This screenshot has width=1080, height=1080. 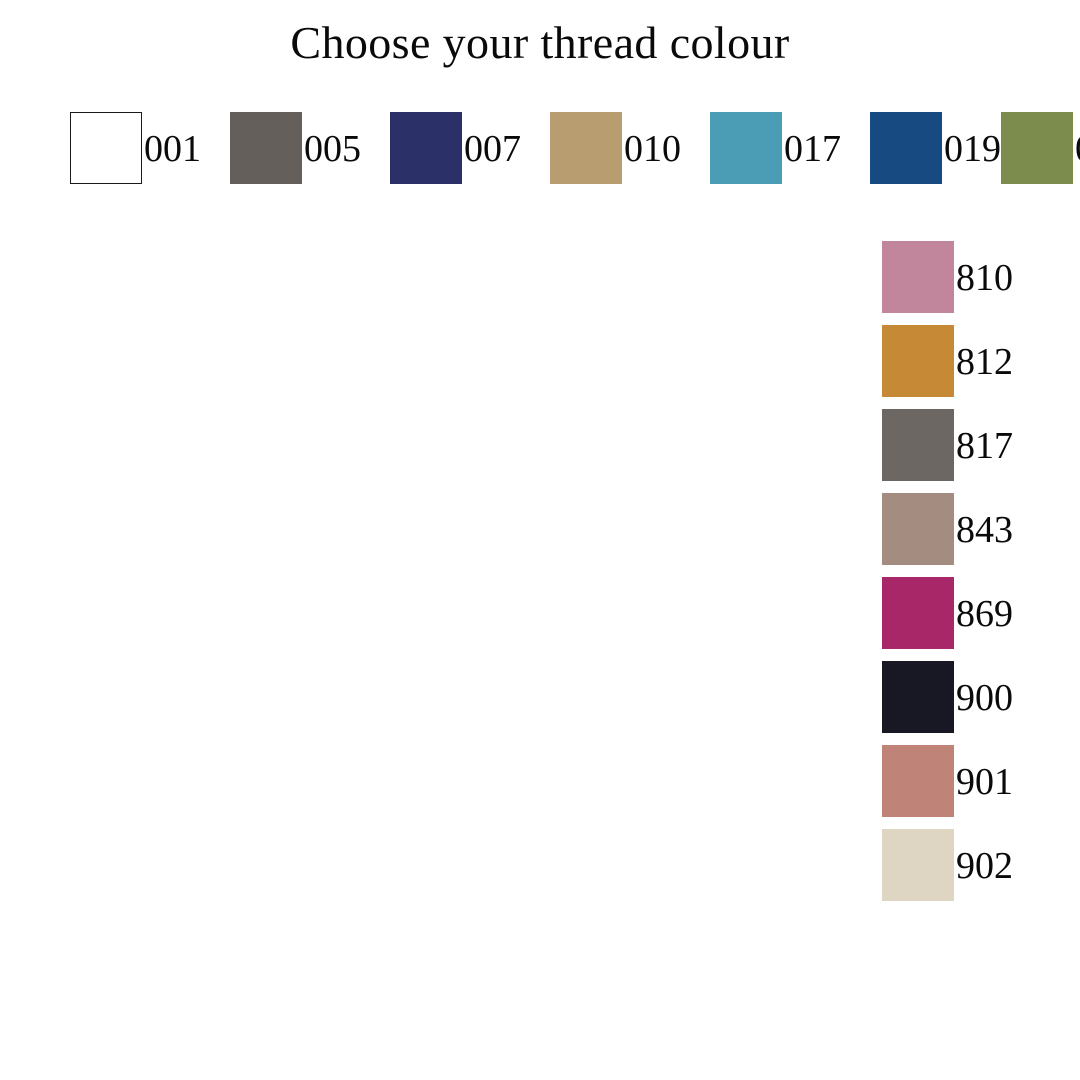 I want to click on thread-swatch-001: 001, so click(x=150, y=148).